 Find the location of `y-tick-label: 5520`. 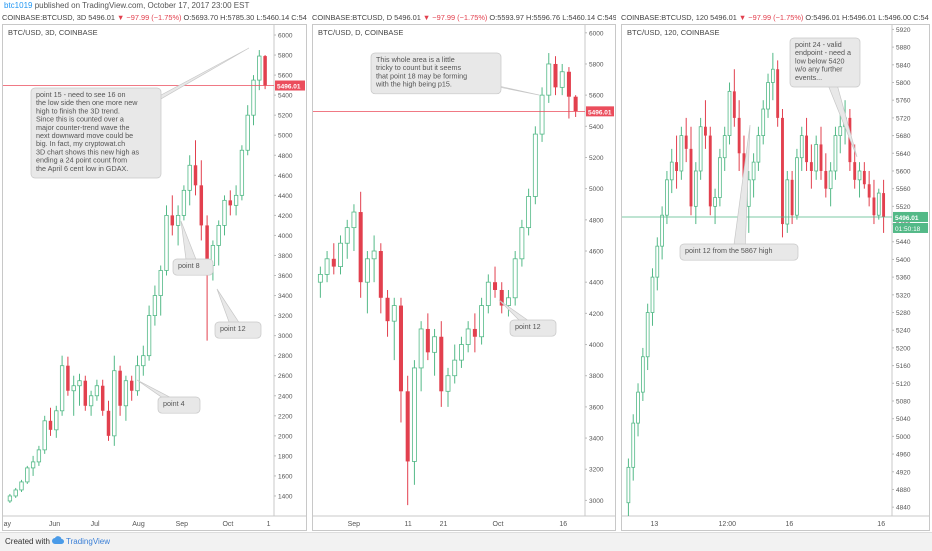

y-tick-label: 5520 is located at coordinates (903, 207).